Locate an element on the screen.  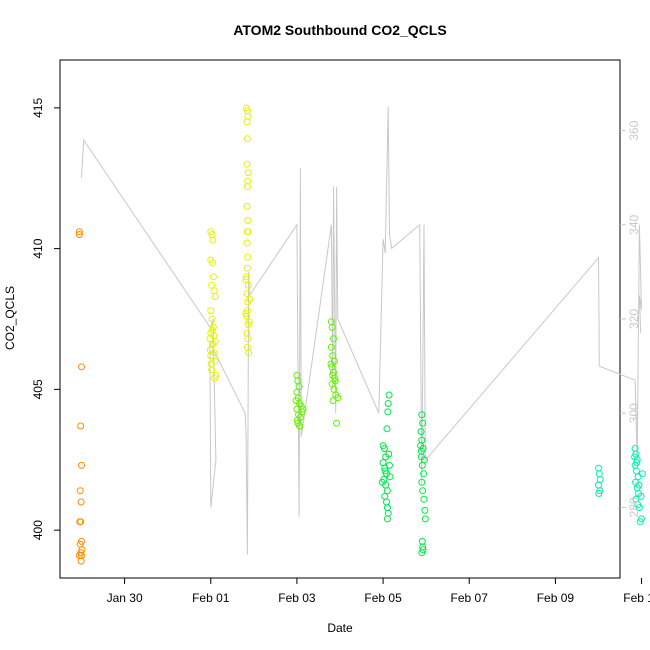
x-tick-label-1: Feb 01 is located at coordinates (211, 598).